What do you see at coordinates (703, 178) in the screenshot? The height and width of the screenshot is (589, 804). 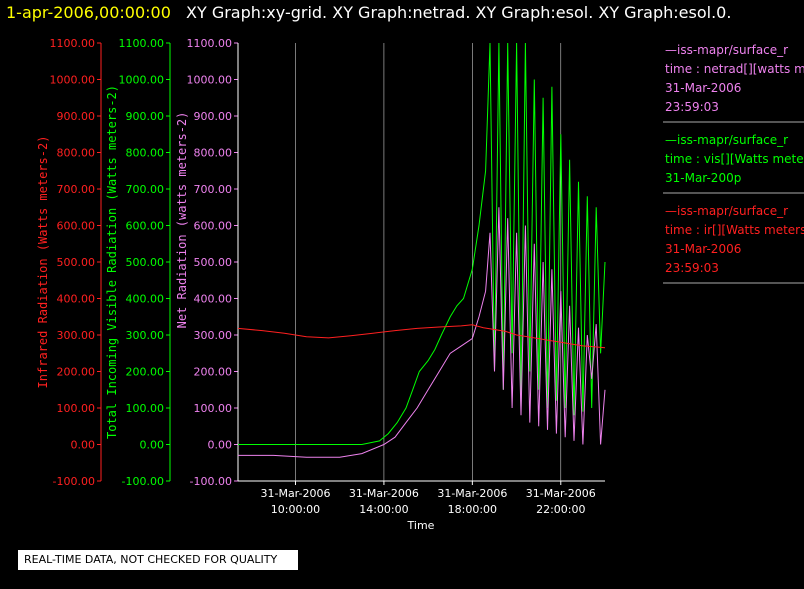 I see `legend-item-text: 31-Mar-200p` at bounding box center [703, 178].